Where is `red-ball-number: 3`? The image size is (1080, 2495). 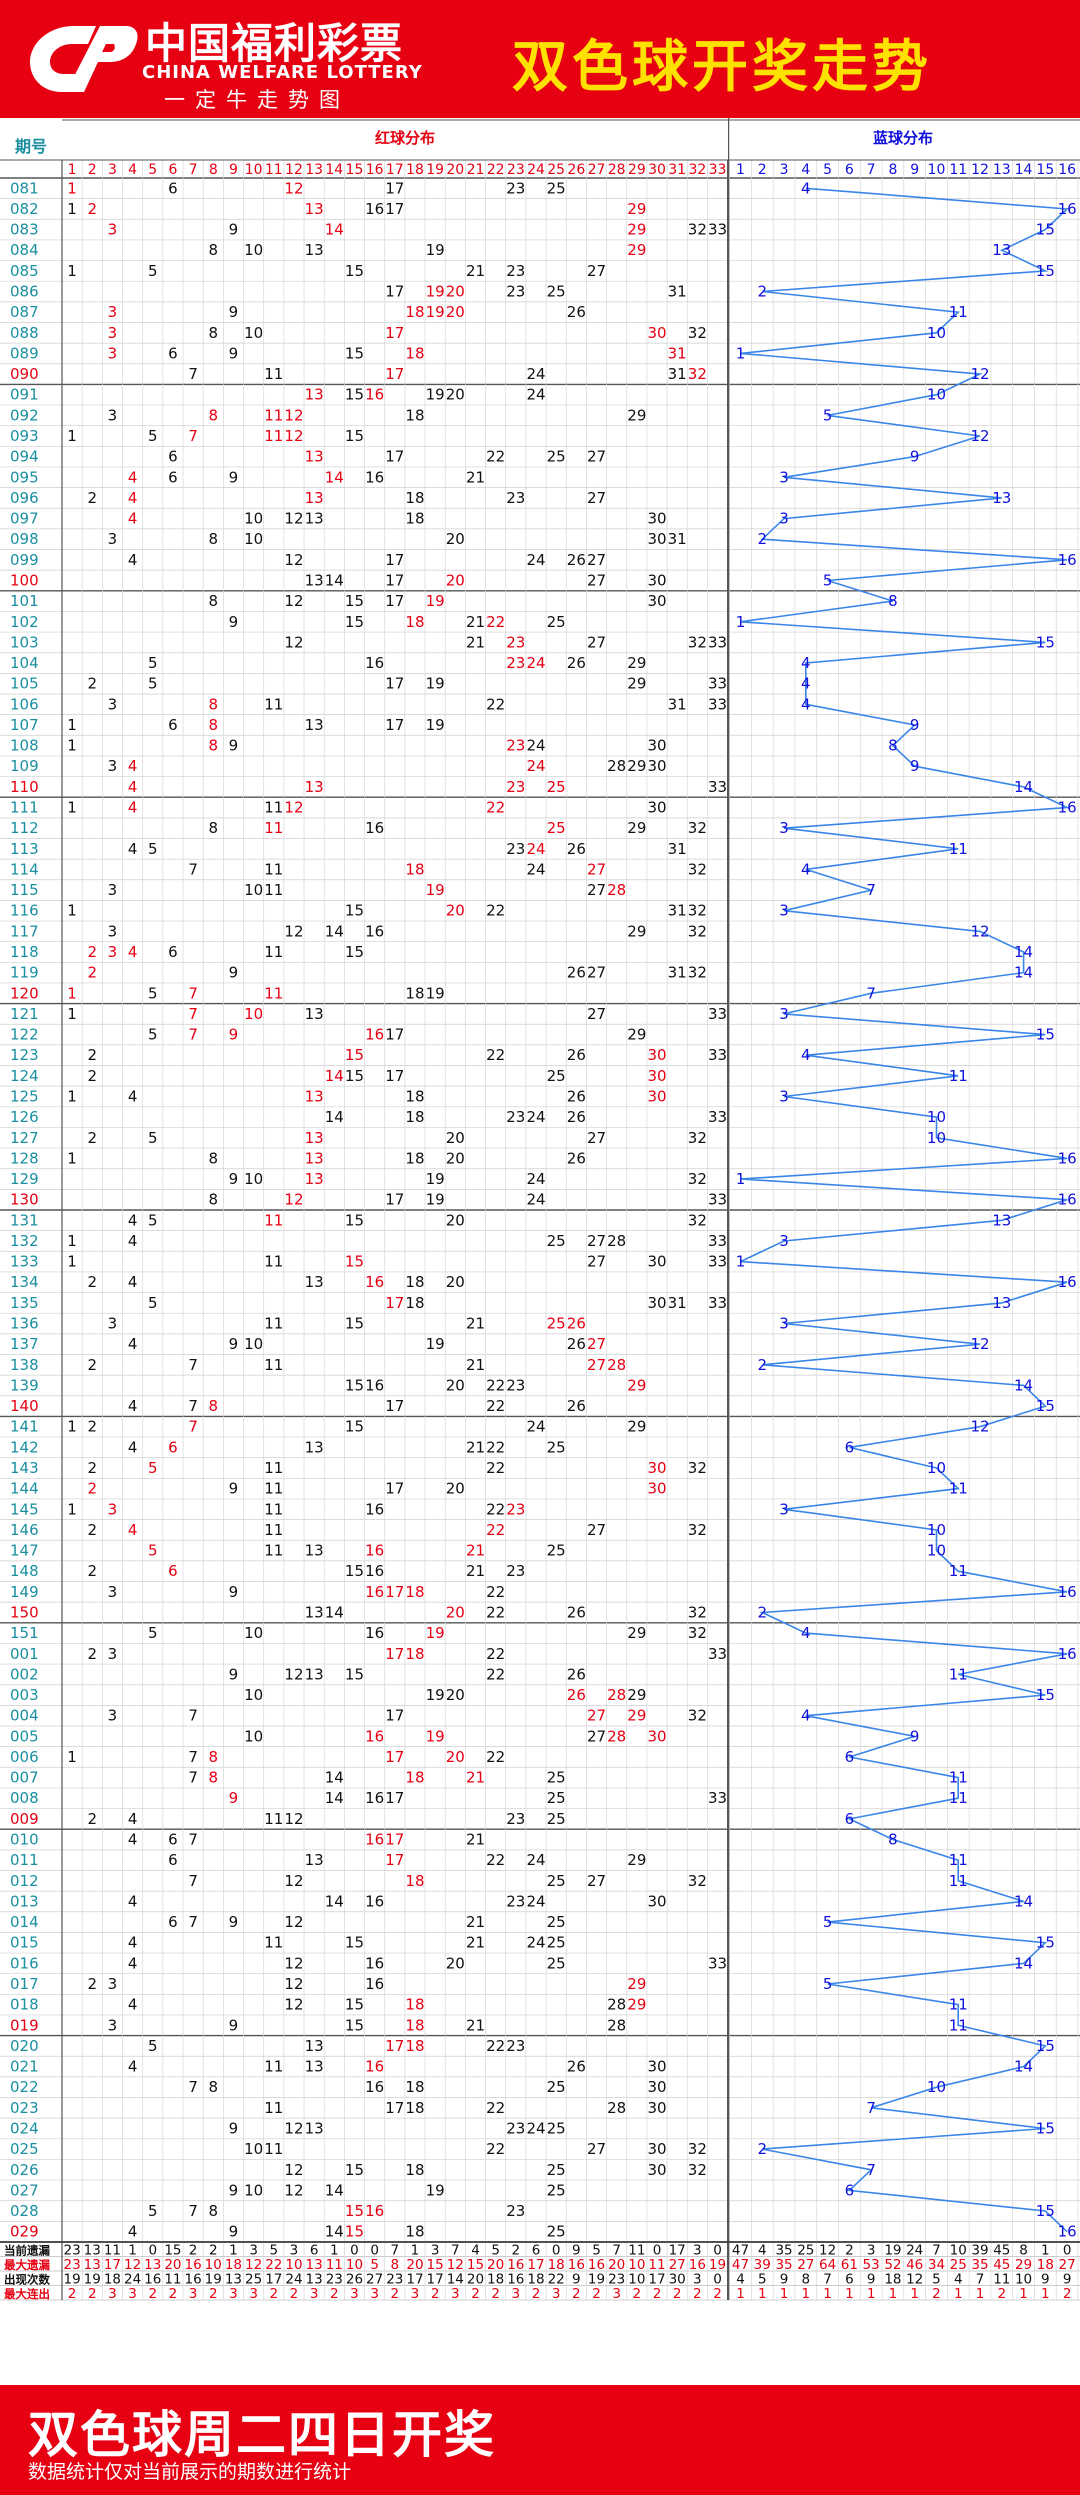 red-ball-number: 3 is located at coordinates (113, 1716).